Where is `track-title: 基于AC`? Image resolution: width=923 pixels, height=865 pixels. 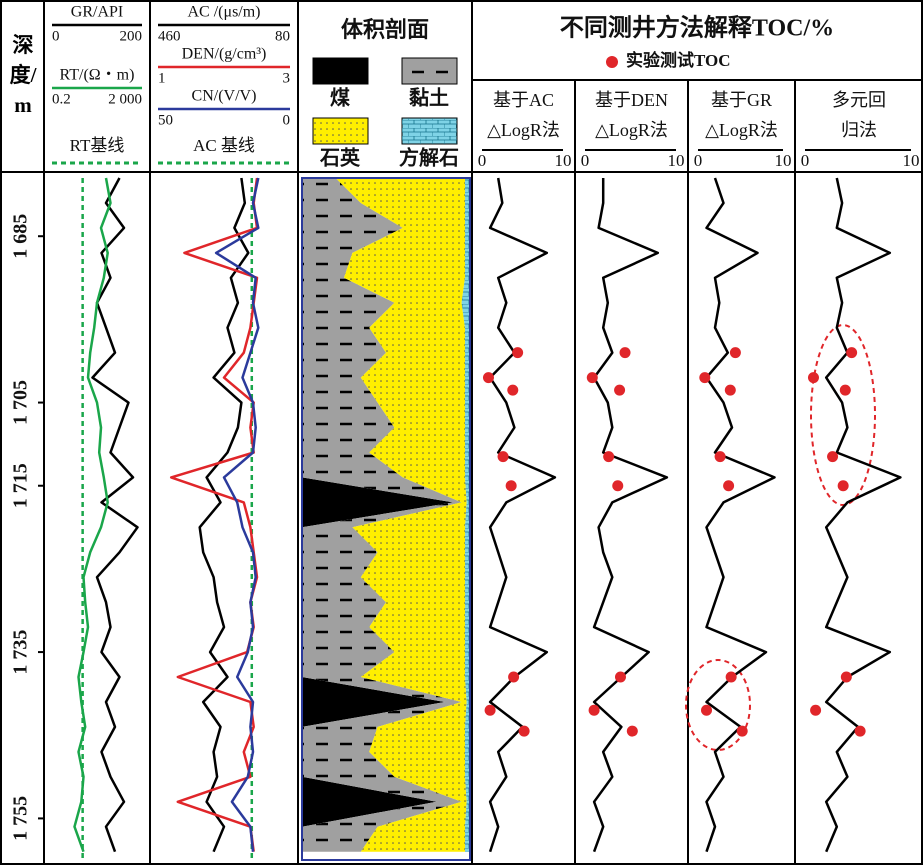
track-title: 基于AC is located at coordinates (523, 100).